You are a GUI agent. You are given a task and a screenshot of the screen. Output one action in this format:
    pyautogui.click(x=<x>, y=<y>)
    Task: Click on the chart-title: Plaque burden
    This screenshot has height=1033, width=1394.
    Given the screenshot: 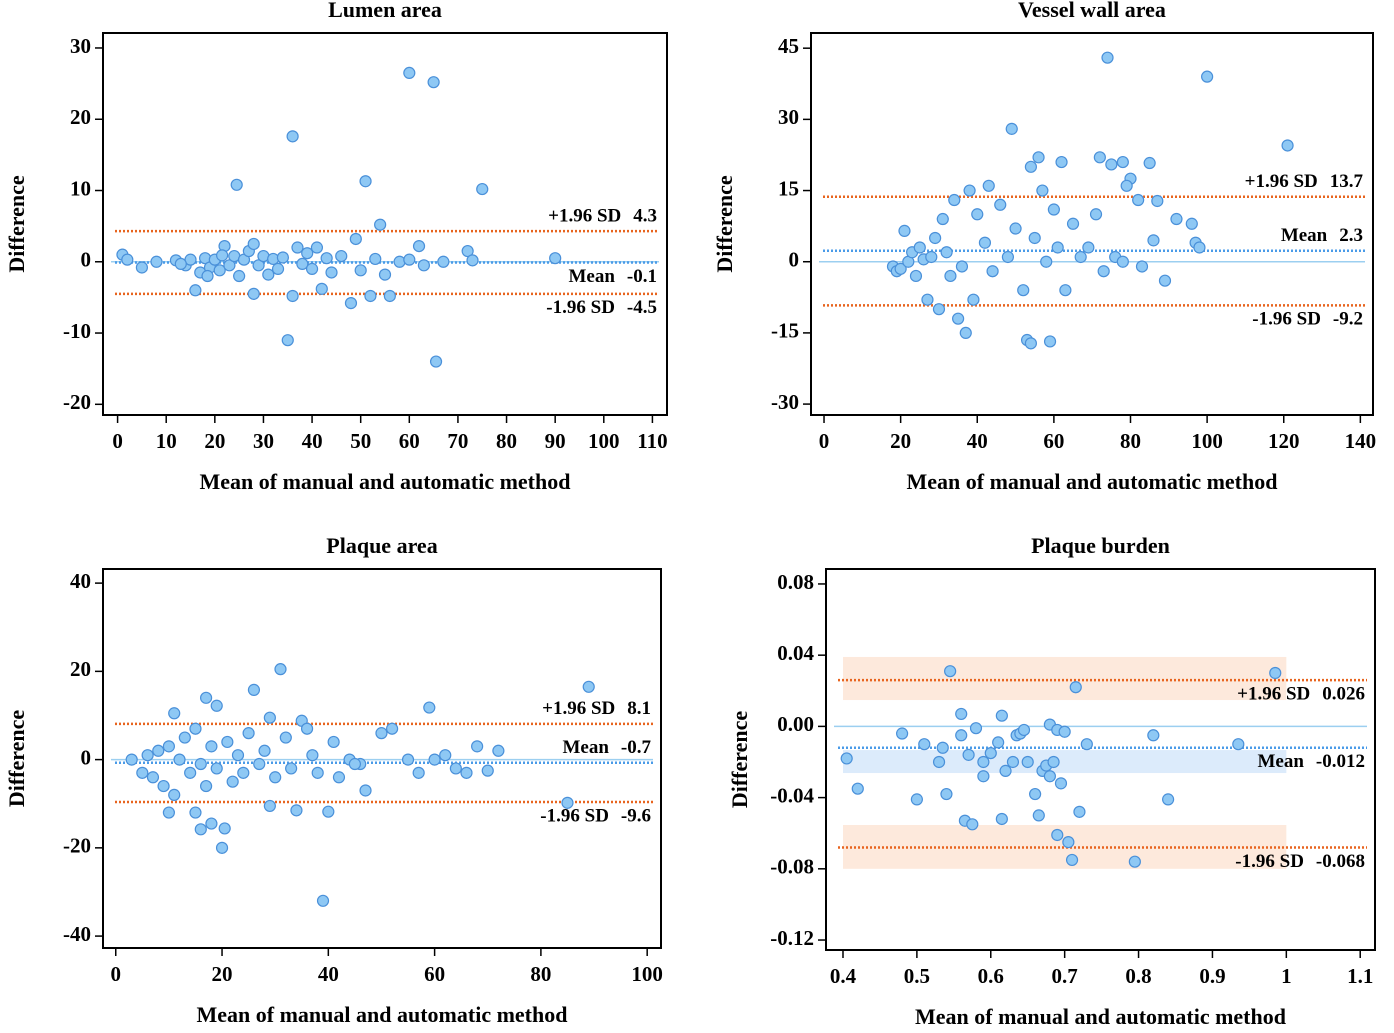 What is the action you would take?
    pyautogui.click(x=1100, y=545)
    